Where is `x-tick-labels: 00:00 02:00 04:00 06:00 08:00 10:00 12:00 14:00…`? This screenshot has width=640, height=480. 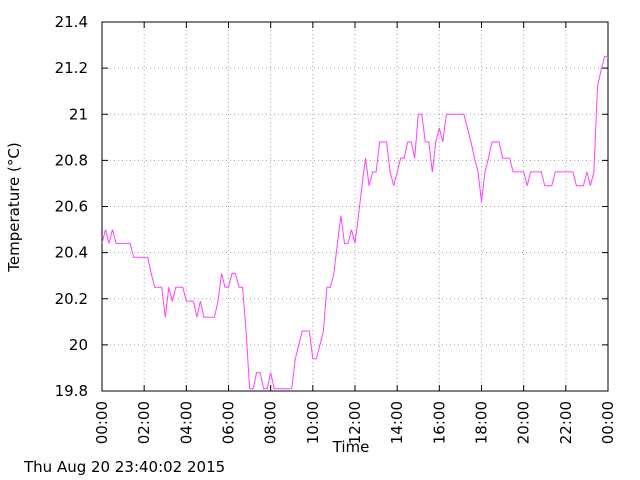 x-tick-labels: 00:00 02:00 04:00 06:00 08:00 10:00 12:00 14:00… is located at coordinates (355, 422).